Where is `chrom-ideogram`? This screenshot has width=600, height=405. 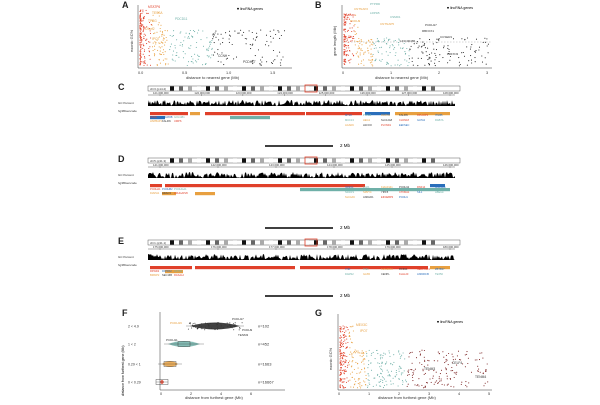
chrom-ideogram is located at coordinates (304, 88).